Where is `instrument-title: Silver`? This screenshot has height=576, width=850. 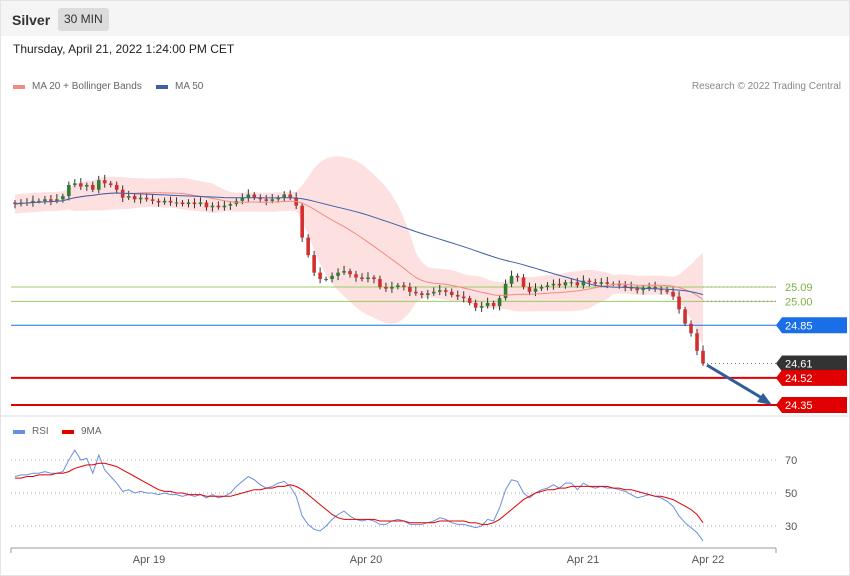 instrument-title: Silver is located at coordinates (31, 20).